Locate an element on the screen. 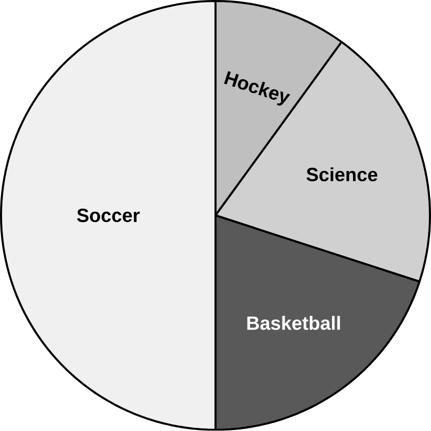 The height and width of the screenshot is (431, 431). slice-label: Basketball is located at coordinates (293, 323).